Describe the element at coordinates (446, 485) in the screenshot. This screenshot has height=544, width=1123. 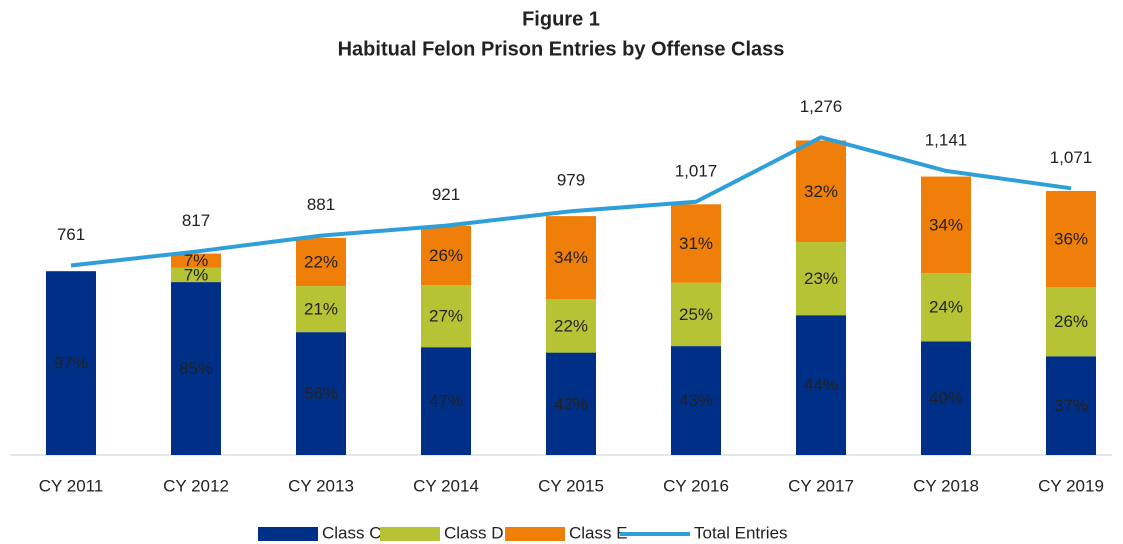
I see `x-tick-label: CY 2014` at that location.